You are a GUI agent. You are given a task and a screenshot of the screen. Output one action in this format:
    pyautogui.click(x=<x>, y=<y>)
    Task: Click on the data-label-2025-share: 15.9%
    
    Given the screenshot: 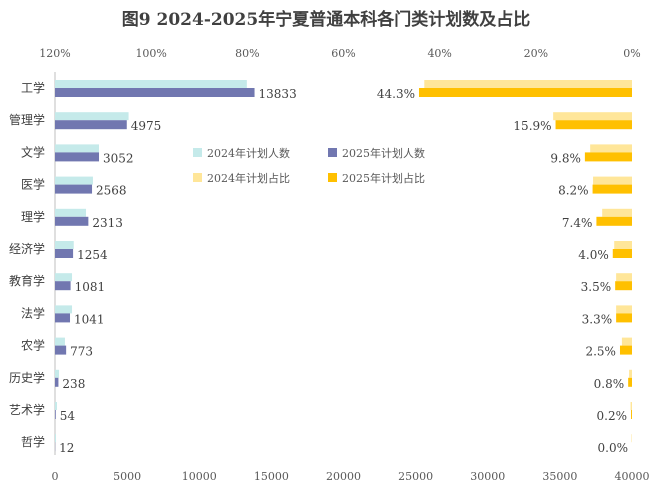 What is the action you would take?
    pyautogui.click(x=532, y=126)
    